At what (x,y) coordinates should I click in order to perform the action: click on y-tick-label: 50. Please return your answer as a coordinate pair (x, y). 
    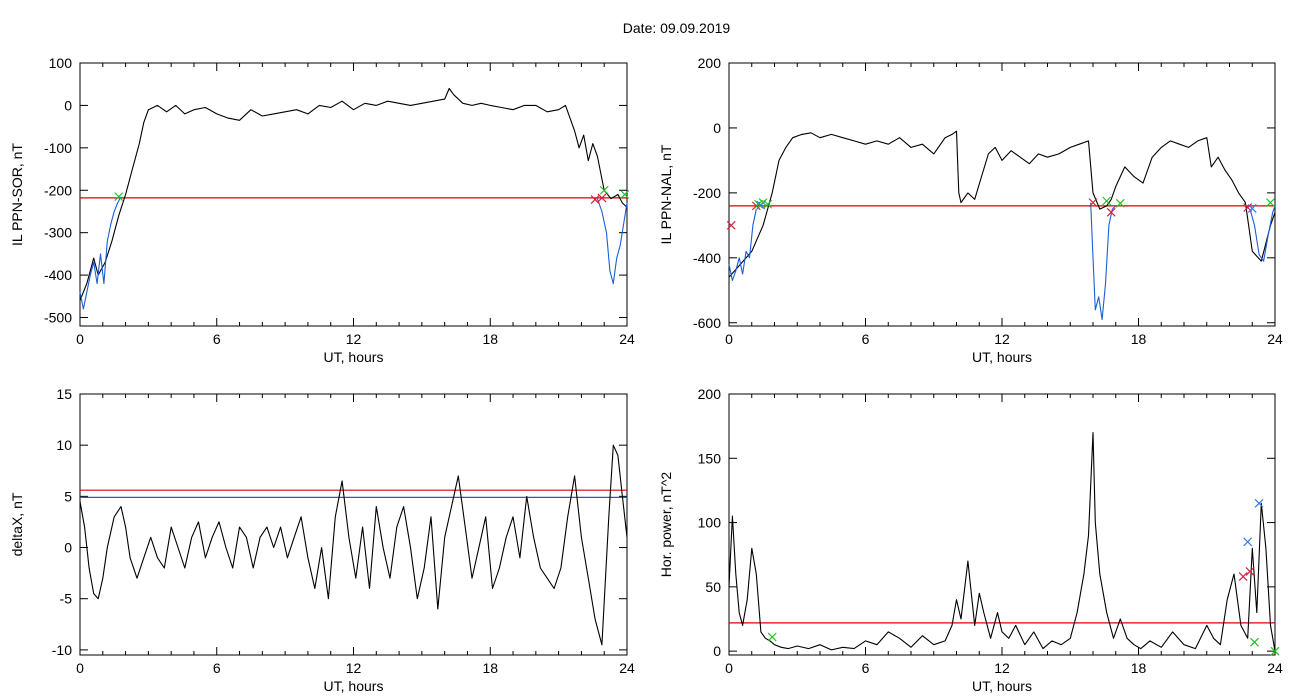
    Looking at the image, I should click on (713, 587).